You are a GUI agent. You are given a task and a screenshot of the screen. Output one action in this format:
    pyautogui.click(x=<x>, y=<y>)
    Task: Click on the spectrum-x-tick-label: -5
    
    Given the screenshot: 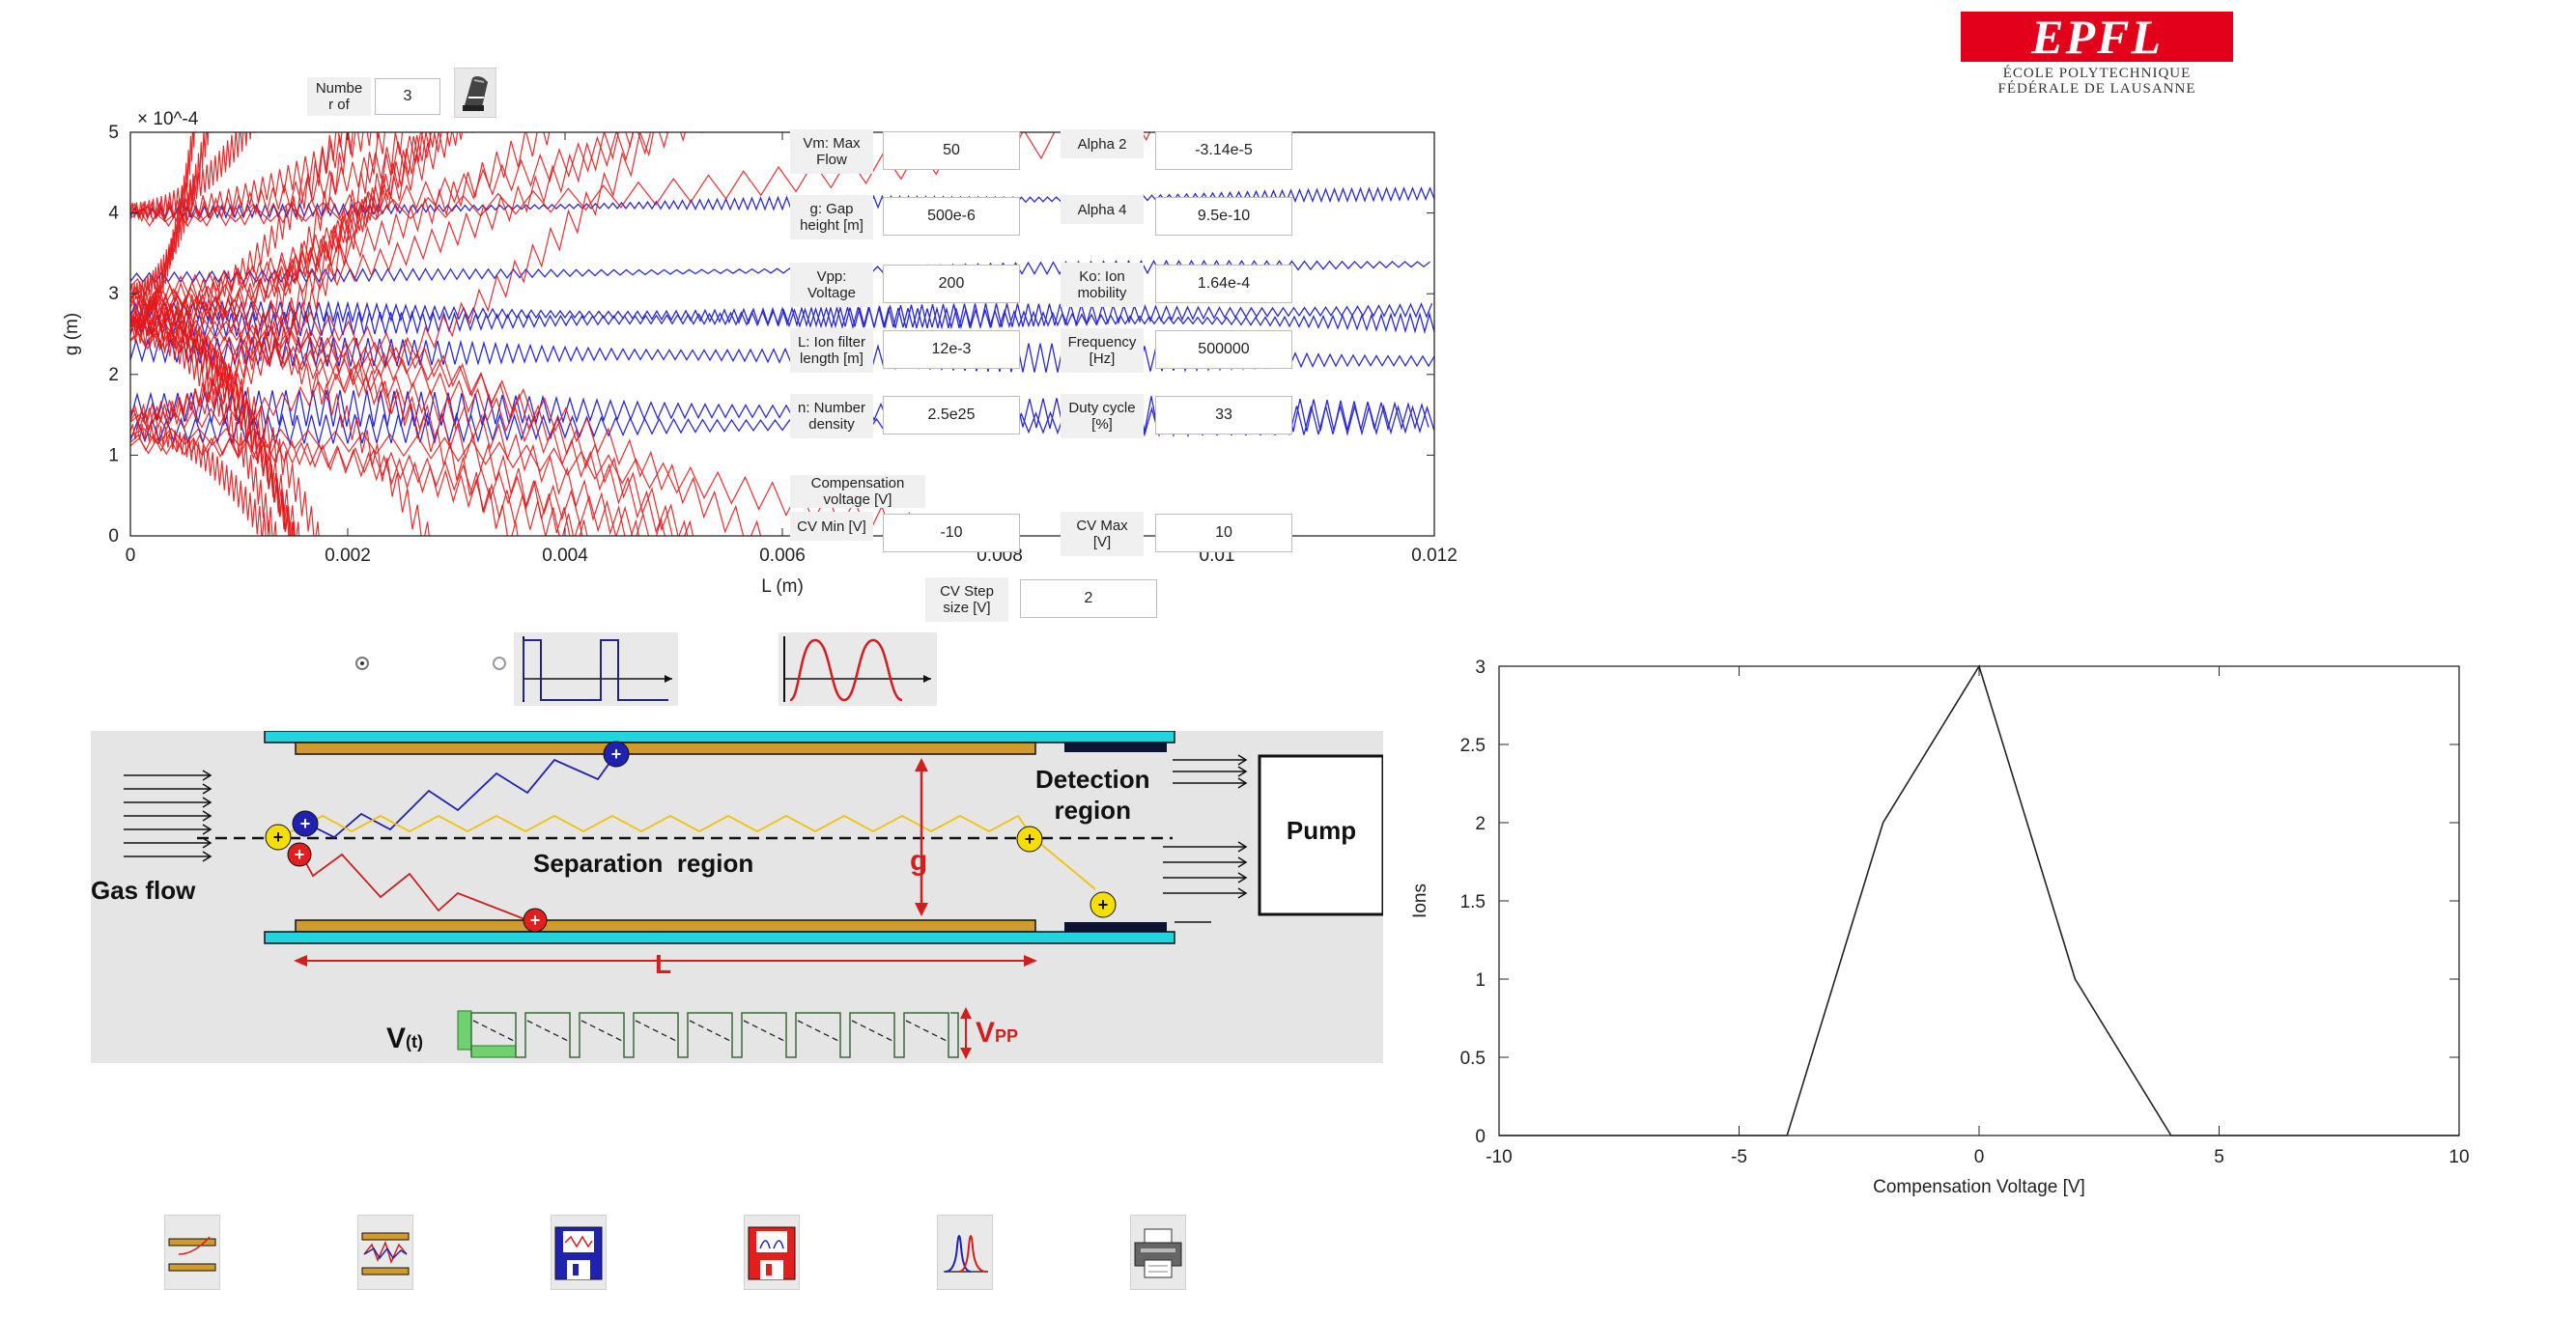 What is the action you would take?
    pyautogui.click(x=1739, y=1157)
    